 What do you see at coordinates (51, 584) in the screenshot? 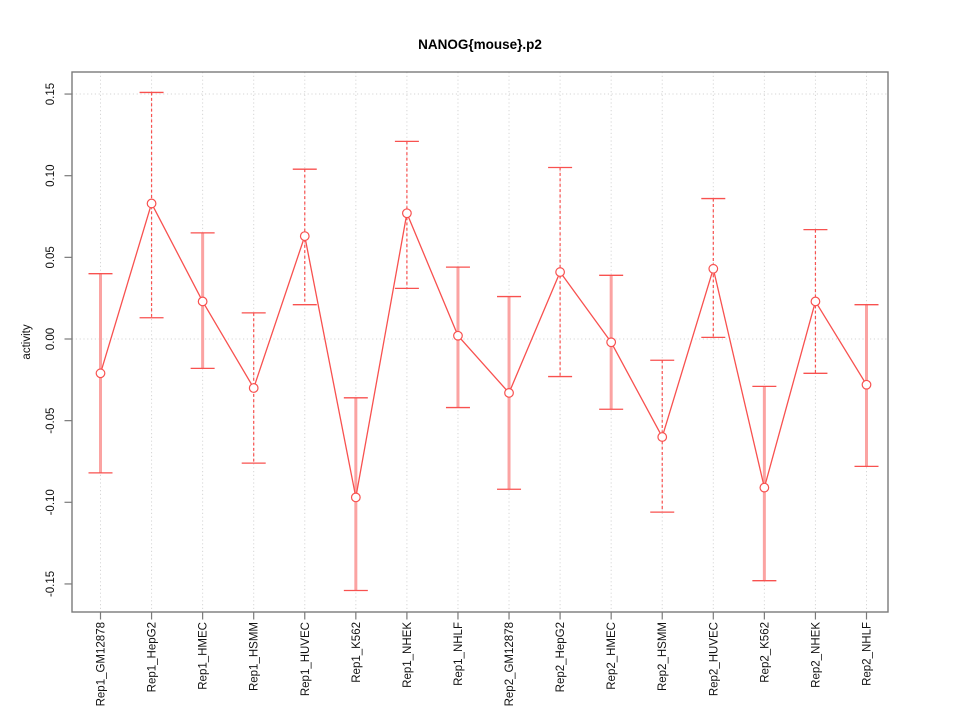
I see `y-tick-label: -0.15` at bounding box center [51, 584].